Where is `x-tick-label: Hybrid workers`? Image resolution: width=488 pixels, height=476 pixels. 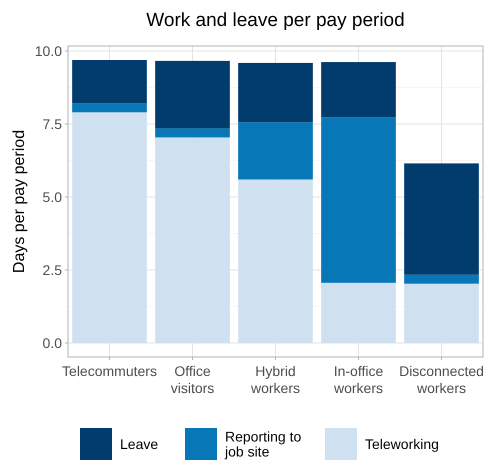 x-tick-label: Hybrid workers is located at coordinates (275, 379).